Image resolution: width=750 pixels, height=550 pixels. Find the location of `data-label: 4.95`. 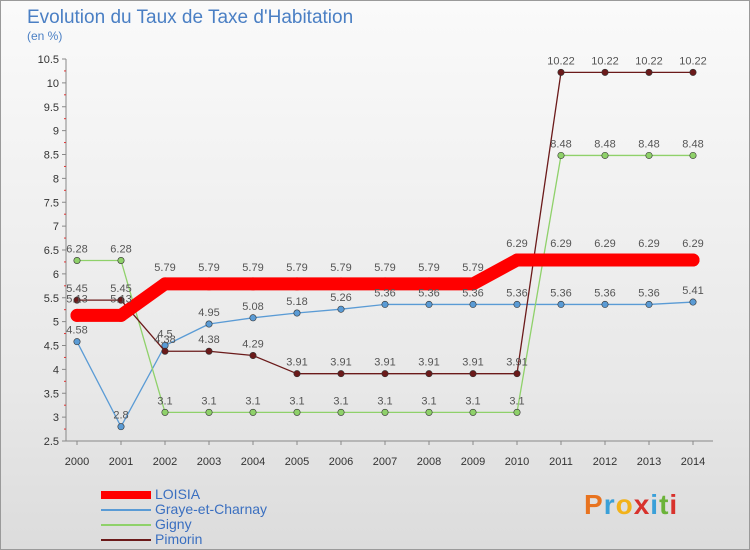

data-label: 4.95 is located at coordinates (208, 313).